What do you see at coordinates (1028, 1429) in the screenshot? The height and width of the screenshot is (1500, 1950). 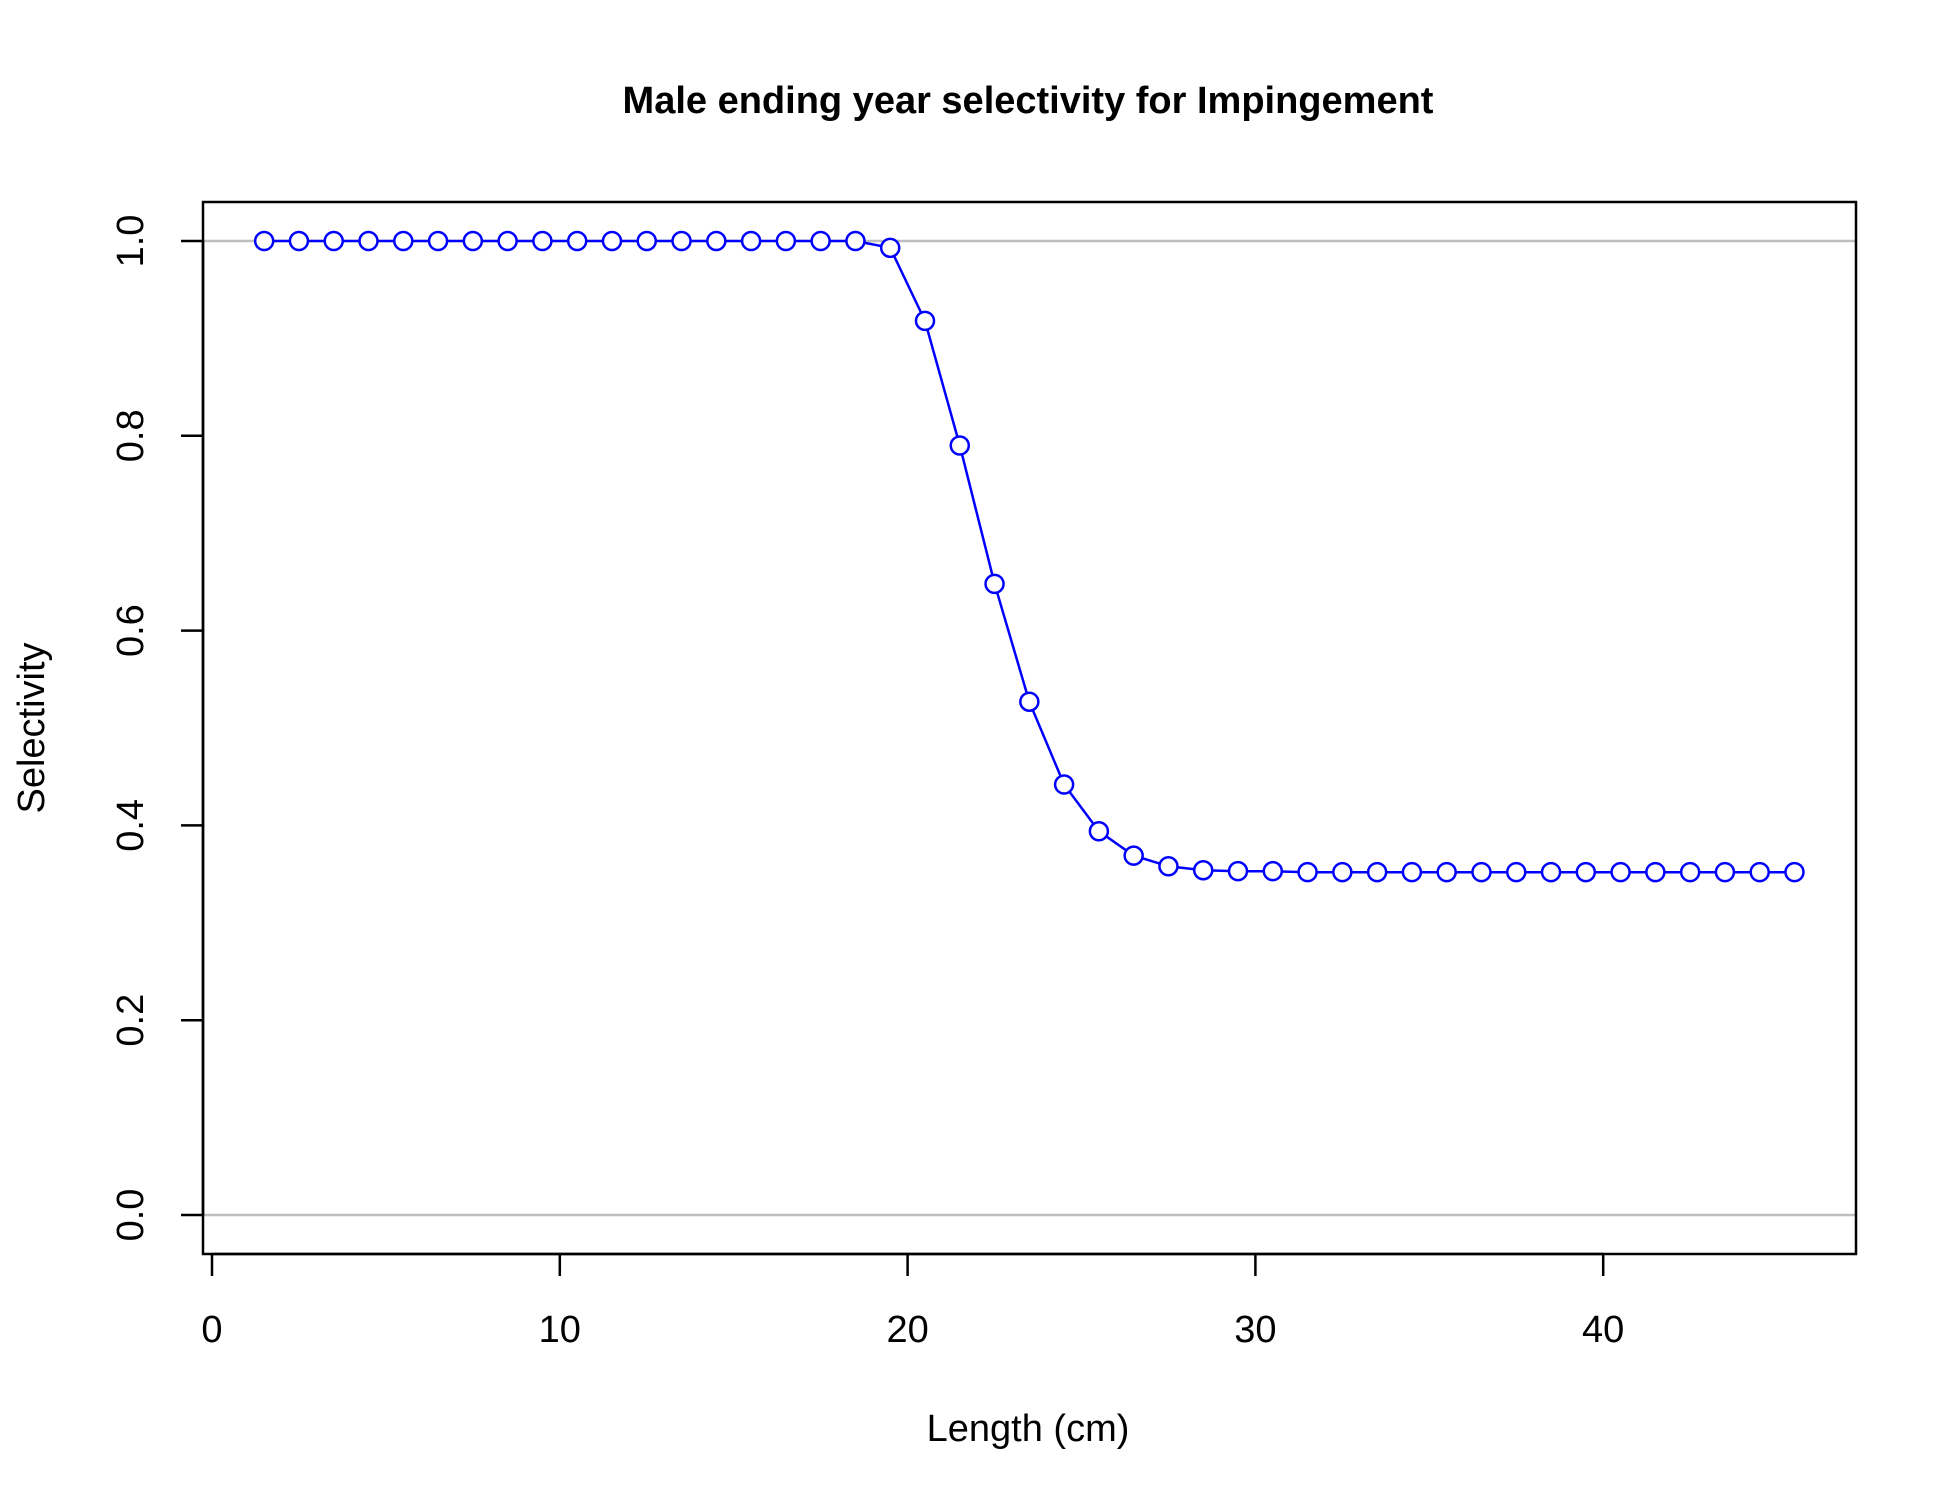 I see `x-axis-label: Length (cm)` at bounding box center [1028, 1429].